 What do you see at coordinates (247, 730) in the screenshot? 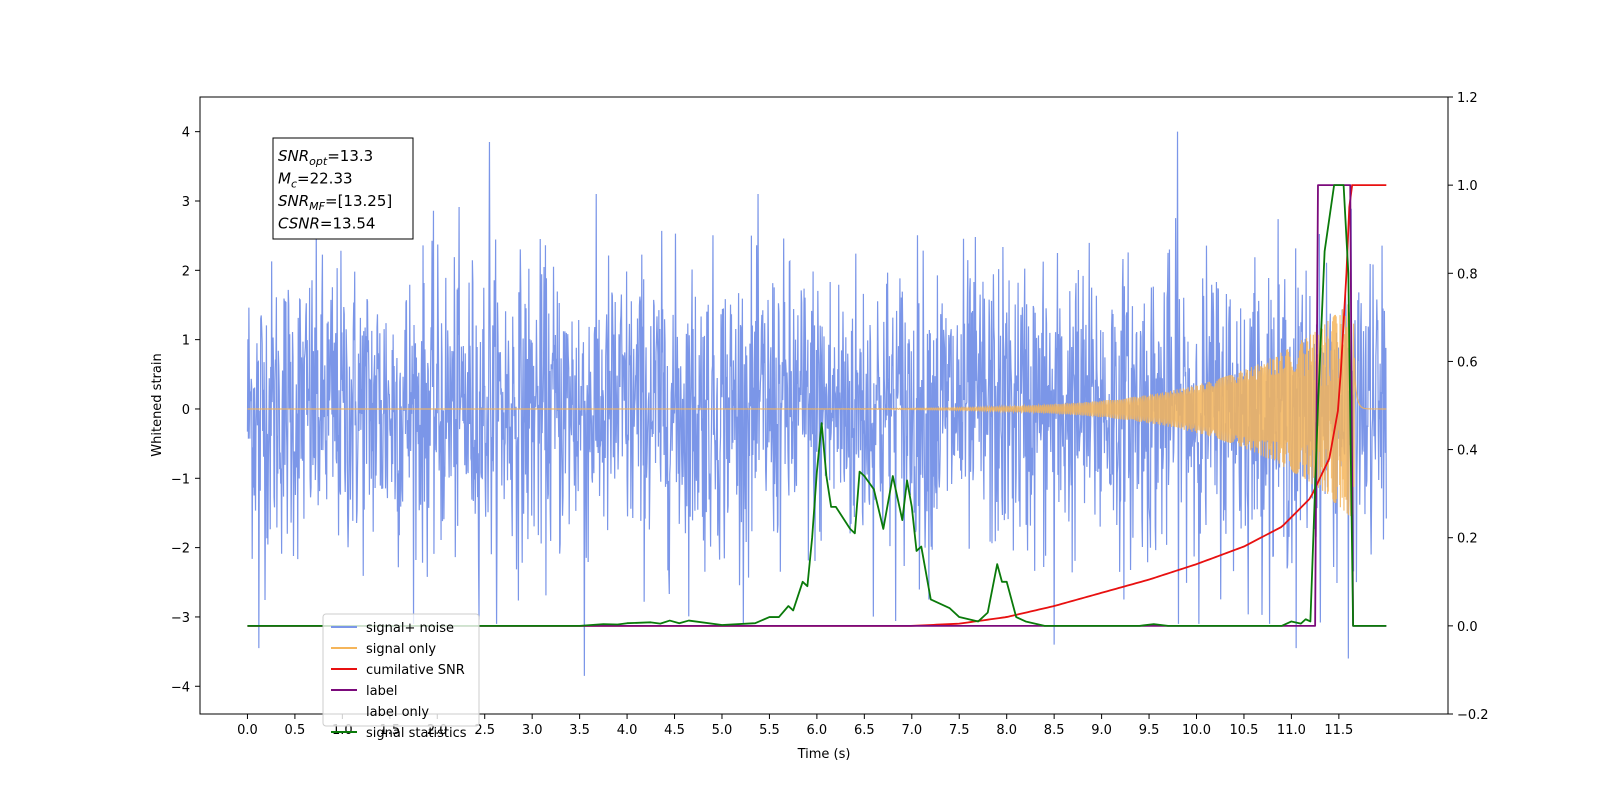
I see `x-tick-label: 0.0` at bounding box center [247, 730].